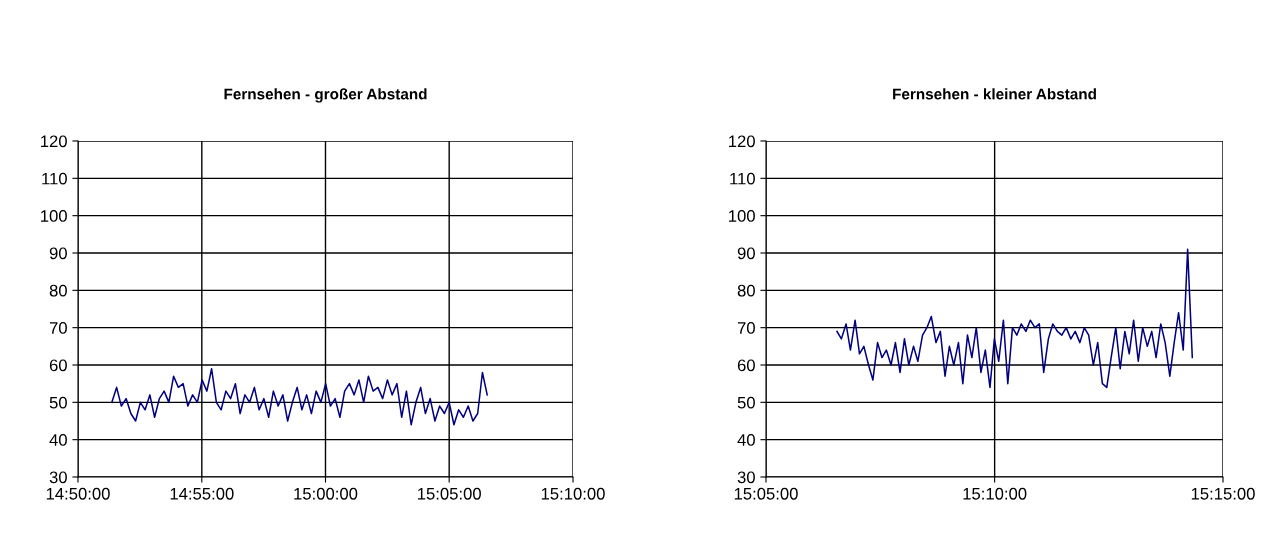 Image resolution: width=1274 pixels, height=540 pixels. I want to click on chart-title: Fernsehen - großer Abstand, so click(325, 95).